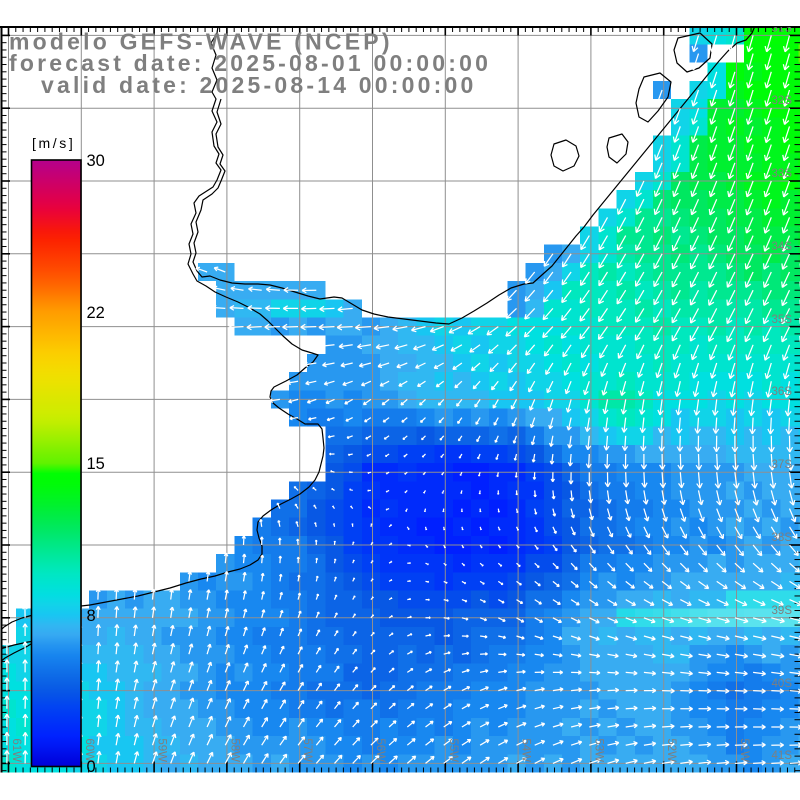  Describe the element at coordinates (96, 161) in the screenshot. I see `svg-text: 30` at that location.